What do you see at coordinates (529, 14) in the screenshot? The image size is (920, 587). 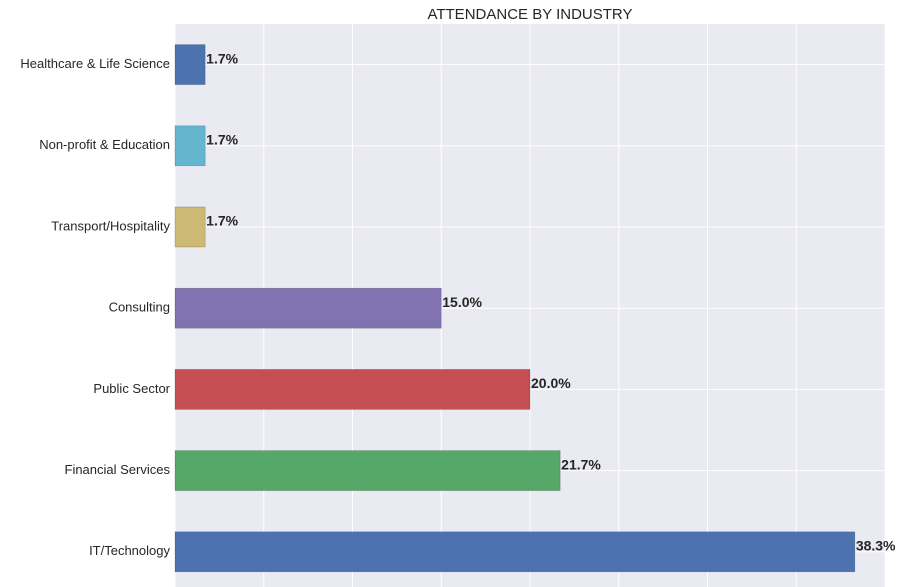 I see `chart-title: ATTENDANCE BY INDUSTRY` at bounding box center [529, 14].